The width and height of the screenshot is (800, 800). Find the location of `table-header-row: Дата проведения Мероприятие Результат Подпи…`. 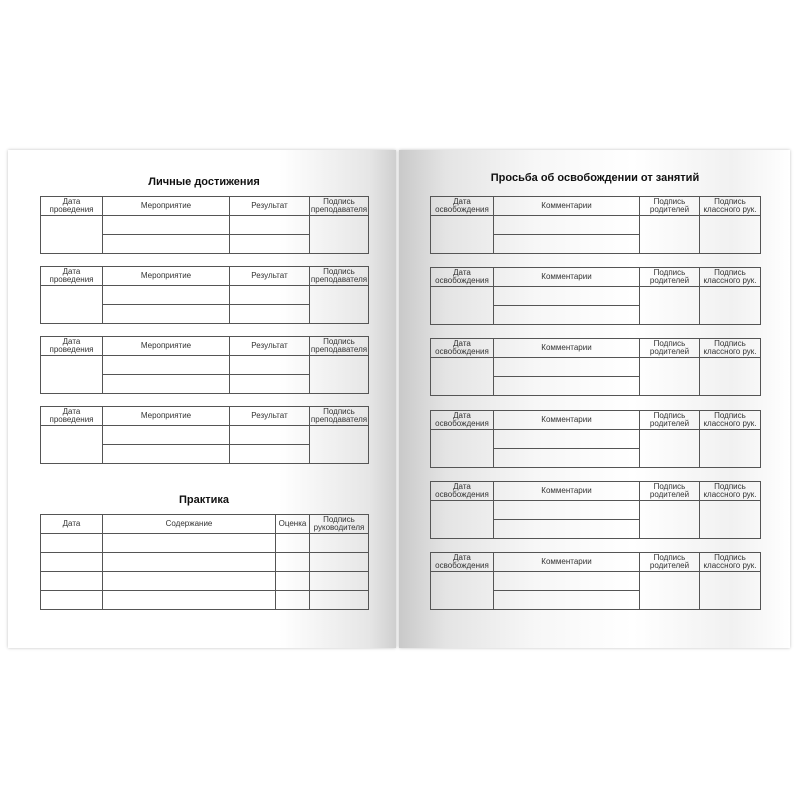

table-header-row: Дата проведения Мероприятие Результат Подпи… is located at coordinates (204, 346).